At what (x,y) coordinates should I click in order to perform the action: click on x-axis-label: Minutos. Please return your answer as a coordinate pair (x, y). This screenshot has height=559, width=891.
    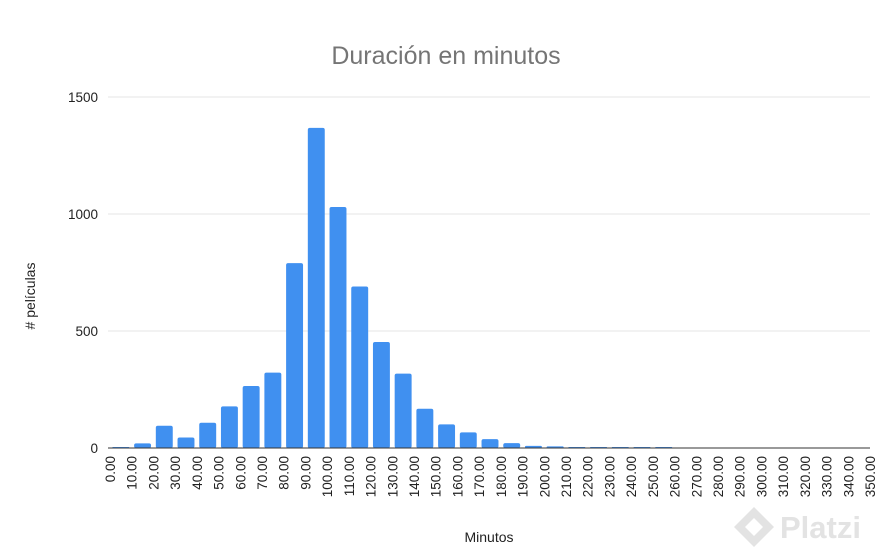
    Looking at the image, I should click on (488, 537).